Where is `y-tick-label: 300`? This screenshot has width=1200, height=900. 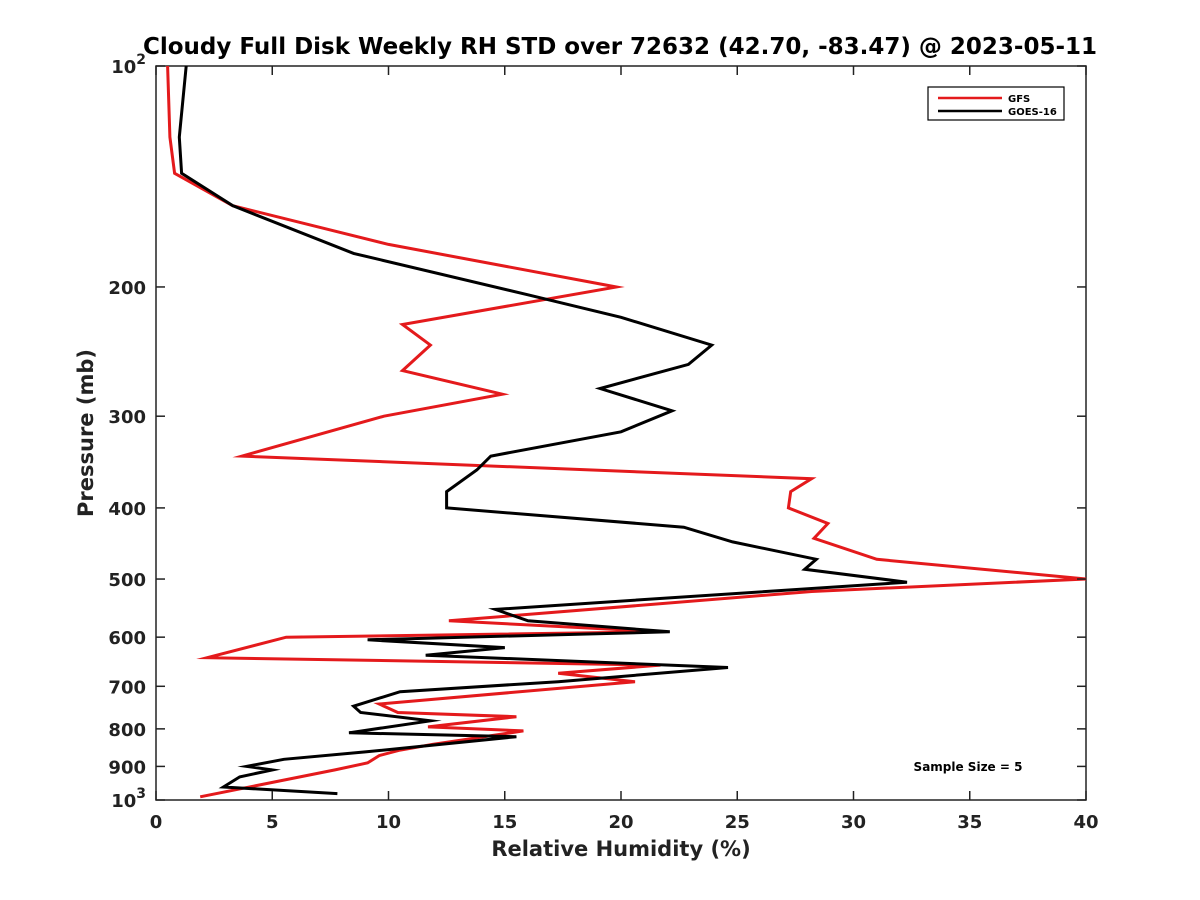 y-tick-label: 300 is located at coordinates (127, 417).